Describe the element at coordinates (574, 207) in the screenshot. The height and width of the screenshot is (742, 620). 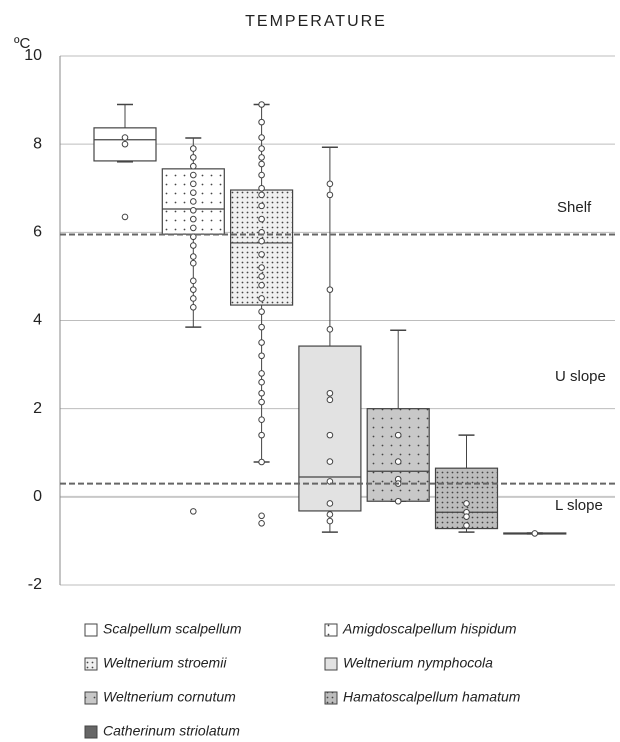
I see `annotation: Shelf` at that location.